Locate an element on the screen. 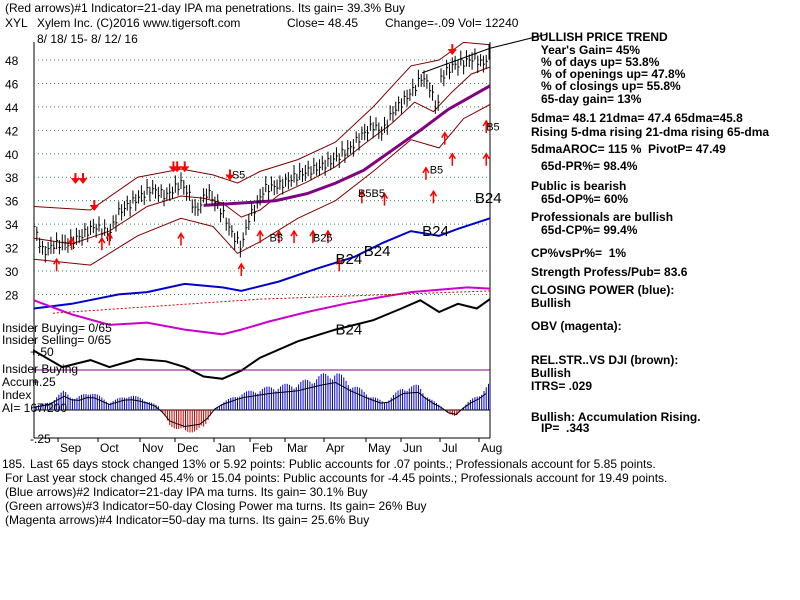  date-range: 8/ 18/ 15- 8/ 12/ 16 is located at coordinates (87, 39).